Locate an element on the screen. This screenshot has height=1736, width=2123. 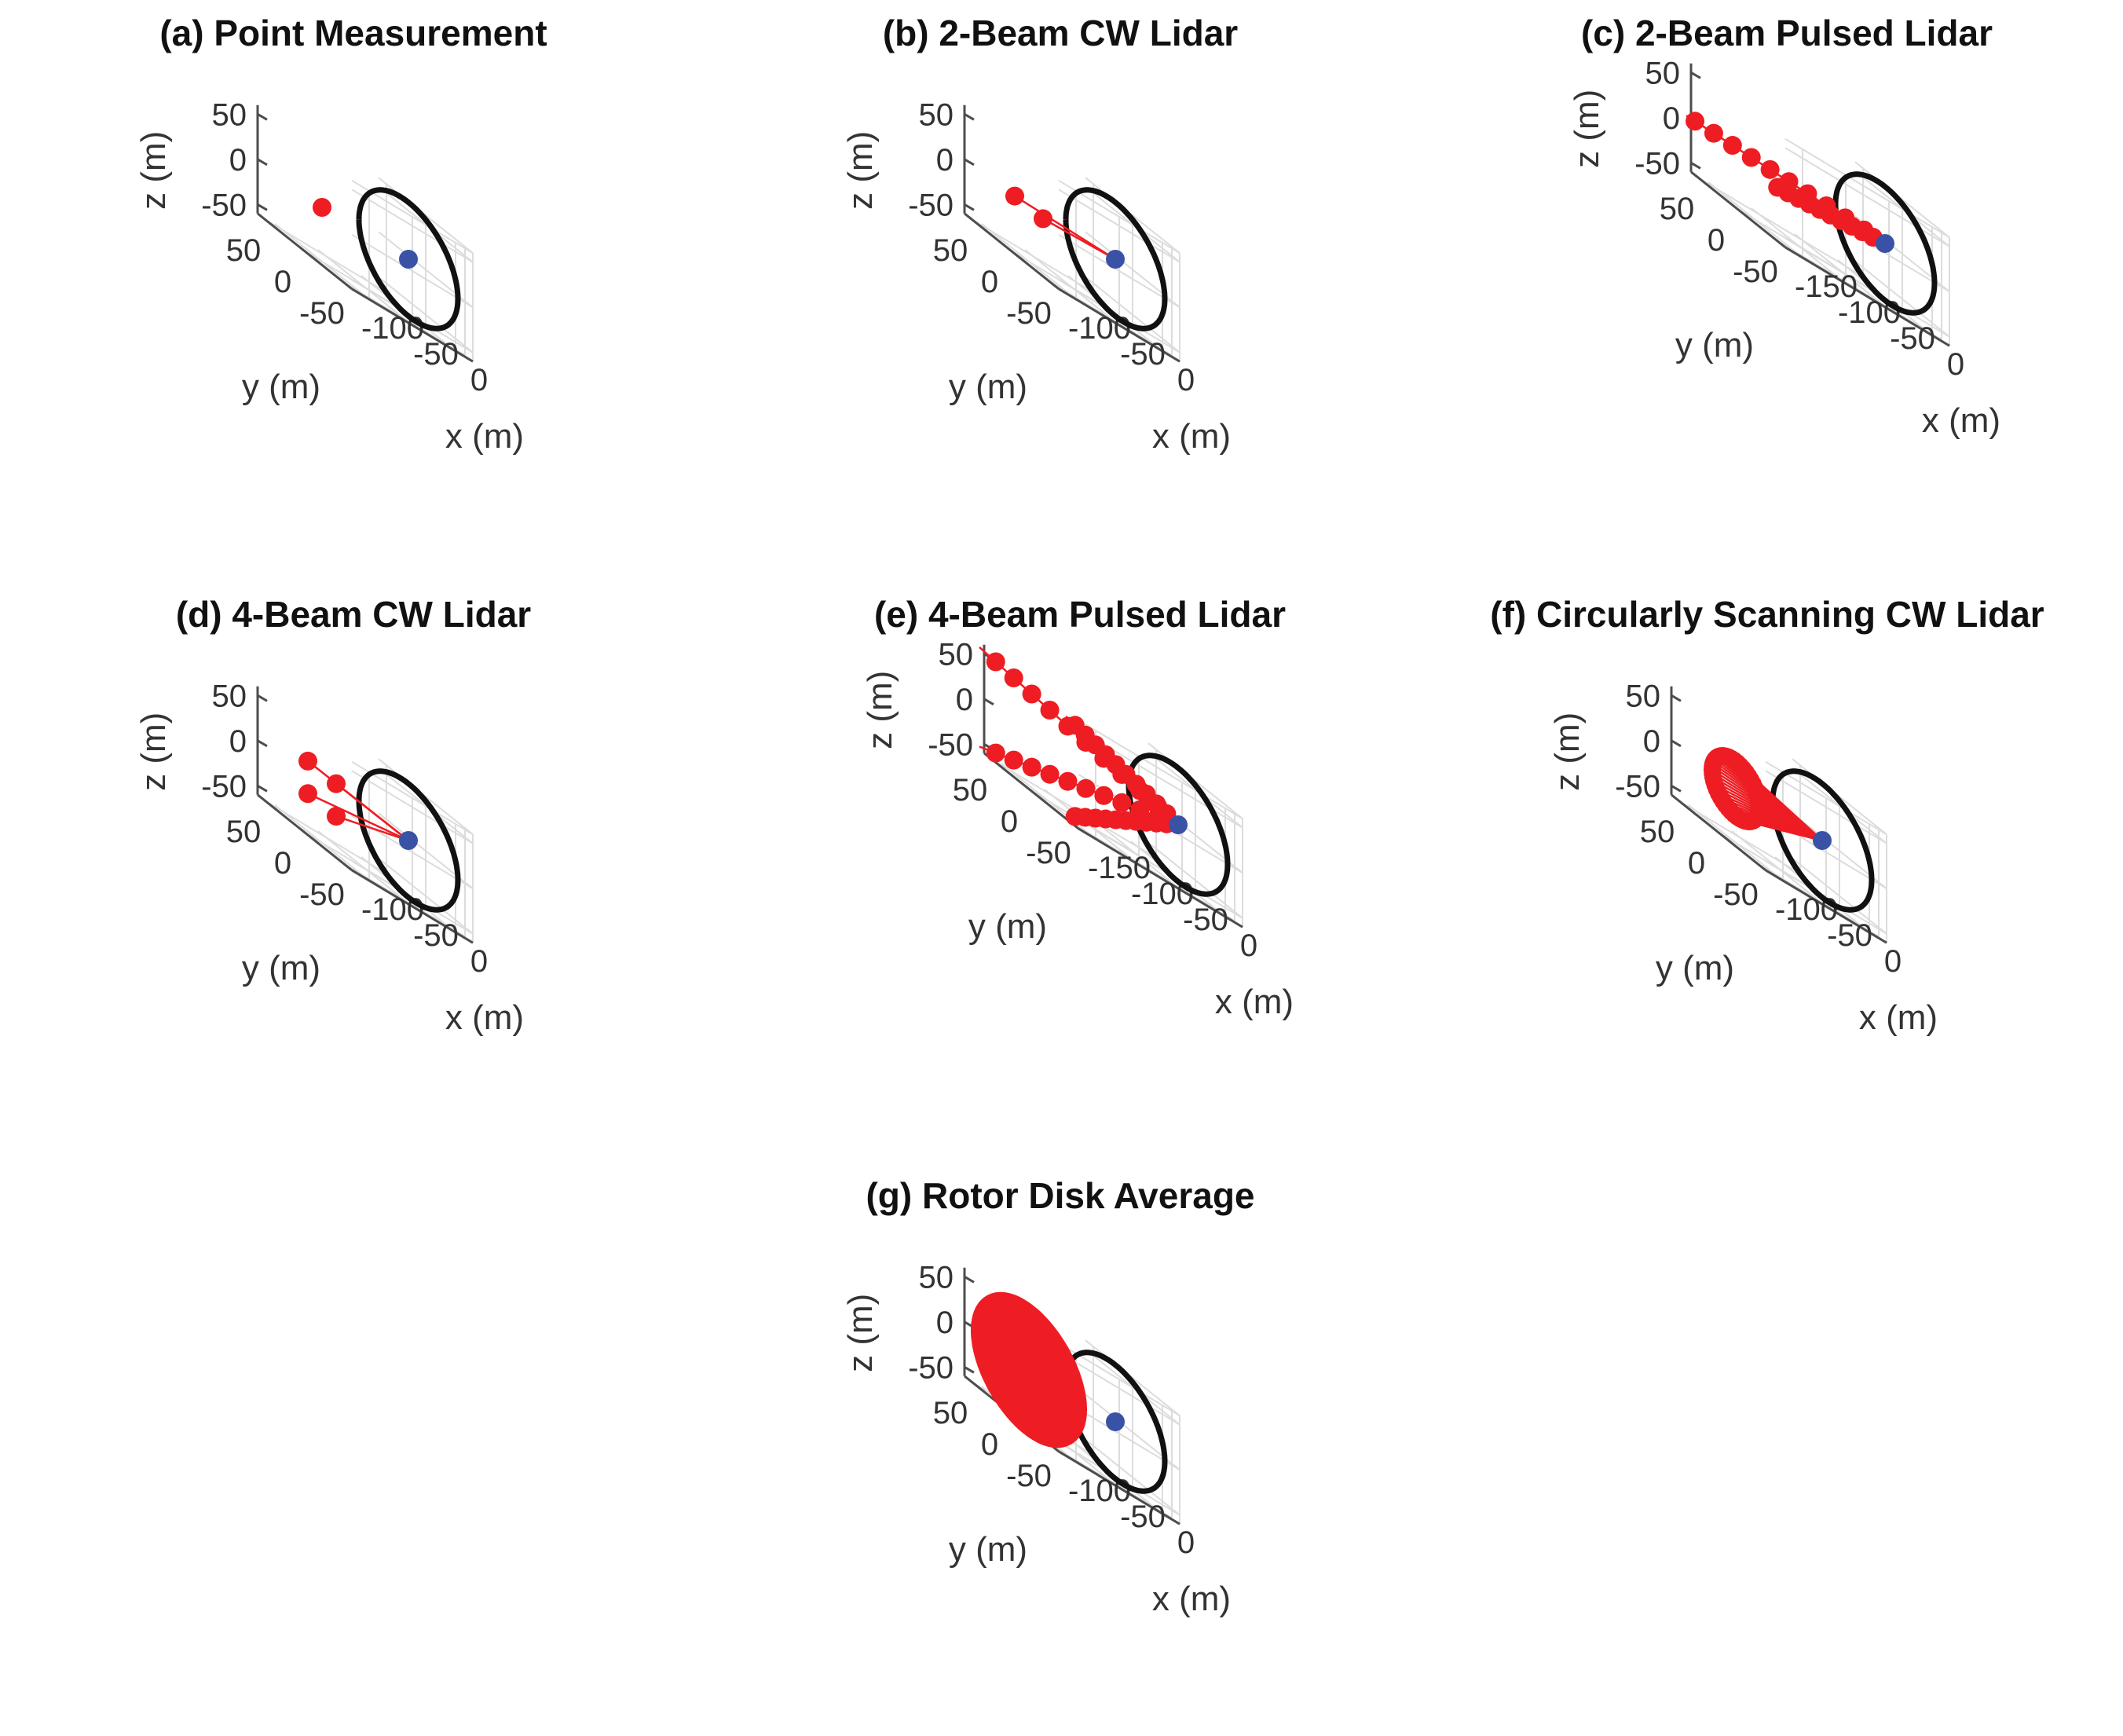
scan-point is located at coordinates (1713, 773).